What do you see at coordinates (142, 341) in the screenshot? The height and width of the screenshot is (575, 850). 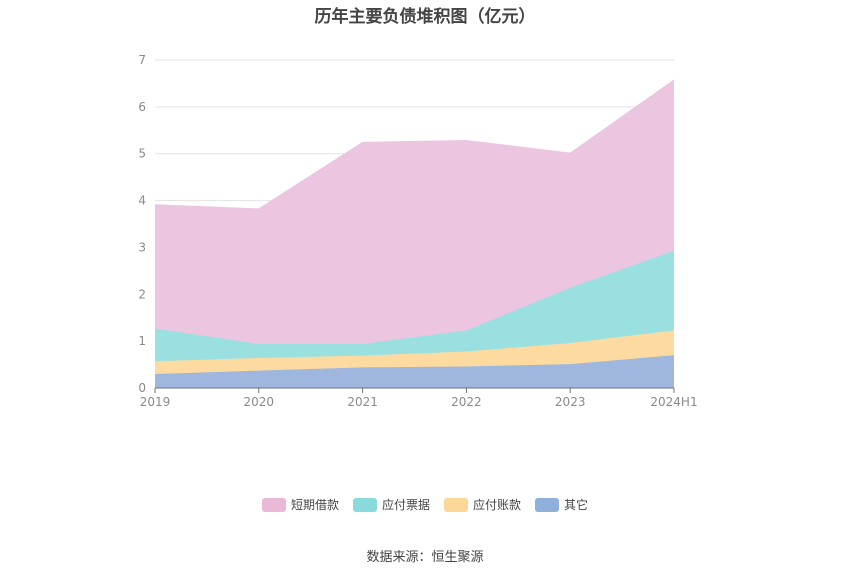 I see `y-tick-label: 1` at bounding box center [142, 341].